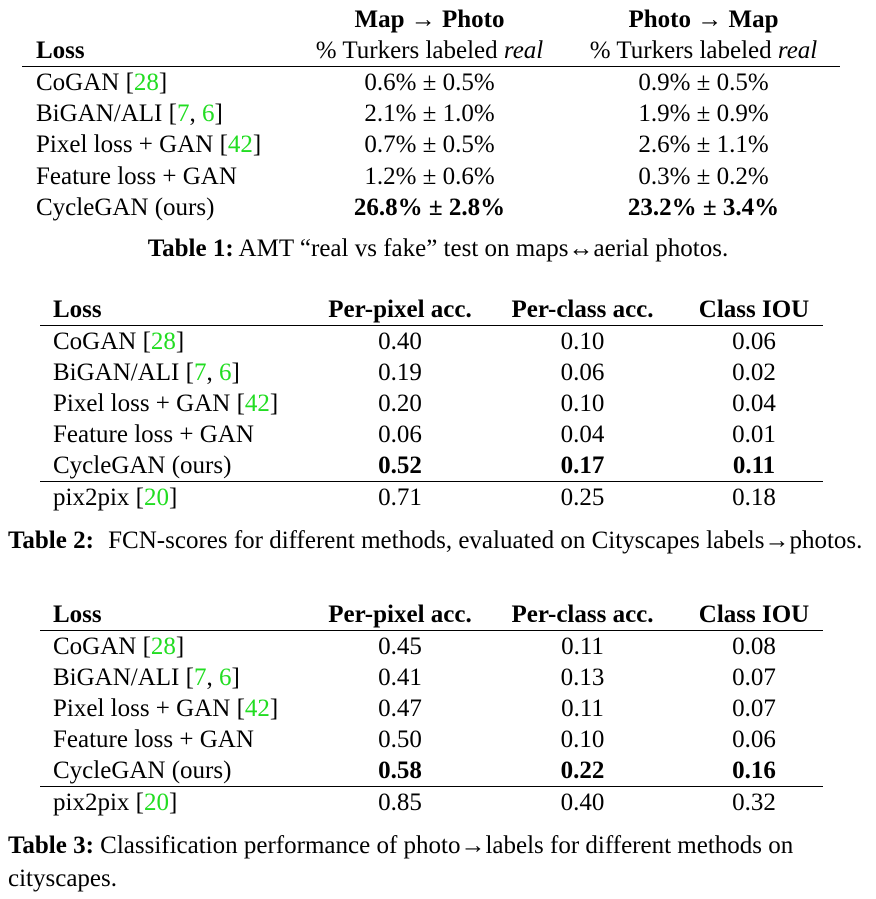 This screenshot has width=876, height=899. What do you see at coordinates (400, 403) in the screenshot?
I see `value-cell: 0.20` at bounding box center [400, 403].